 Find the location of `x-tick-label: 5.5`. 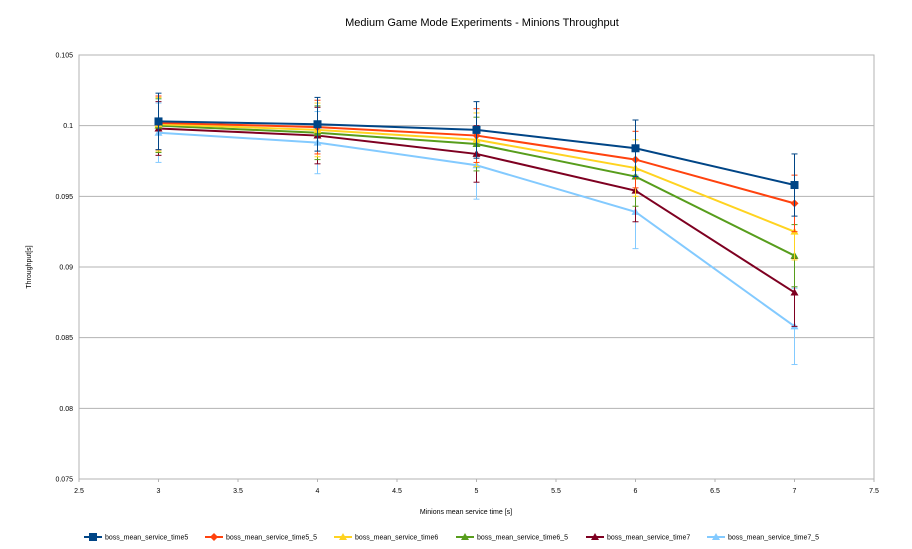

x-tick-label: 5.5 is located at coordinates (556, 491).